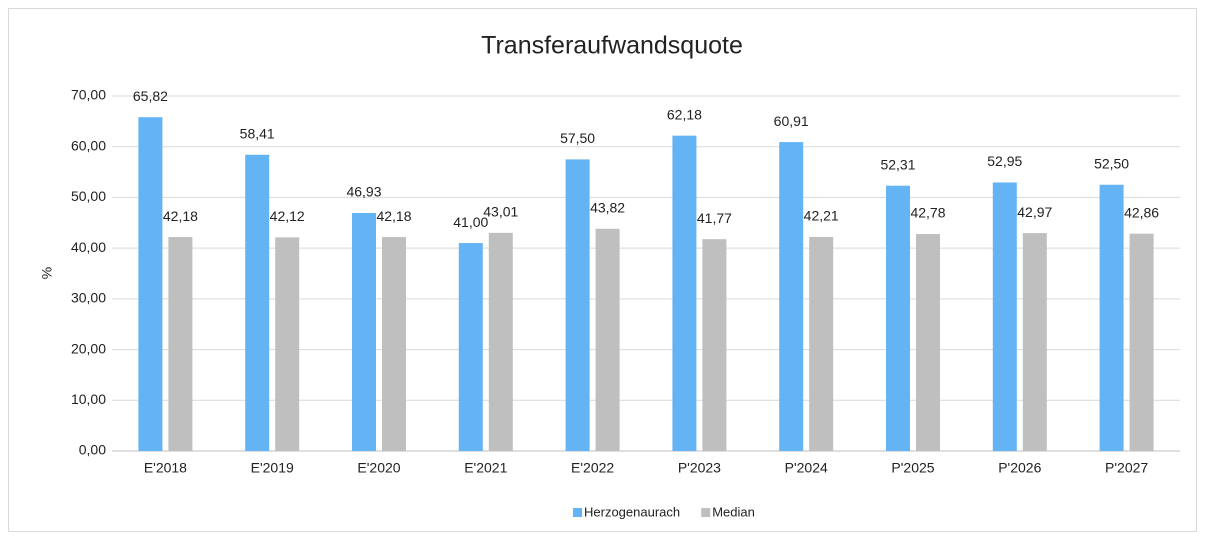  What do you see at coordinates (577, 138) in the screenshot?
I see `value-label: 57,50` at bounding box center [577, 138].